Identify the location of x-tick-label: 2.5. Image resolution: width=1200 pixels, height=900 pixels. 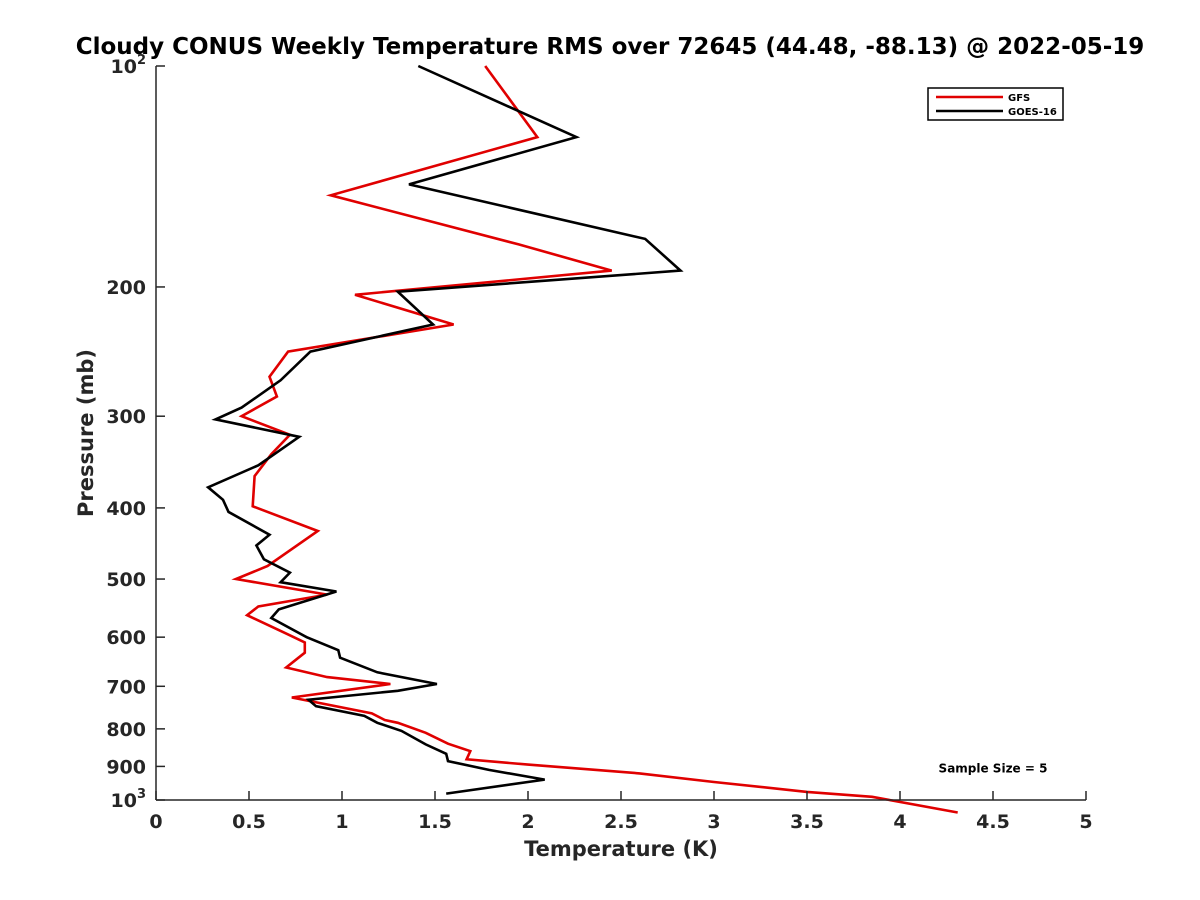
(621, 822).